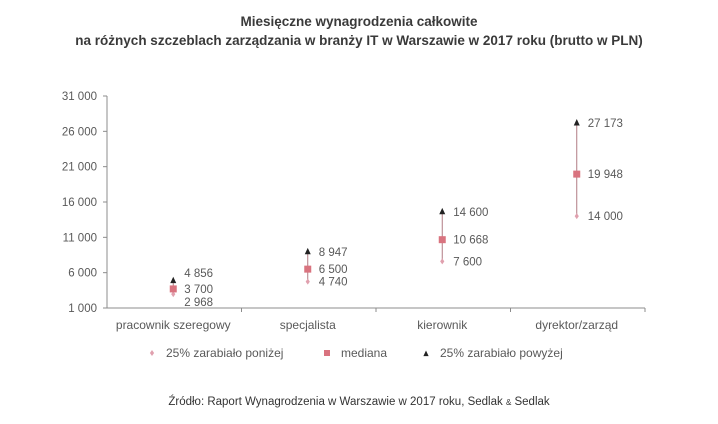 The height and width of the screenshot is (424, 718). I want to click on source-text-end: Sedlak, so click(530, 402).